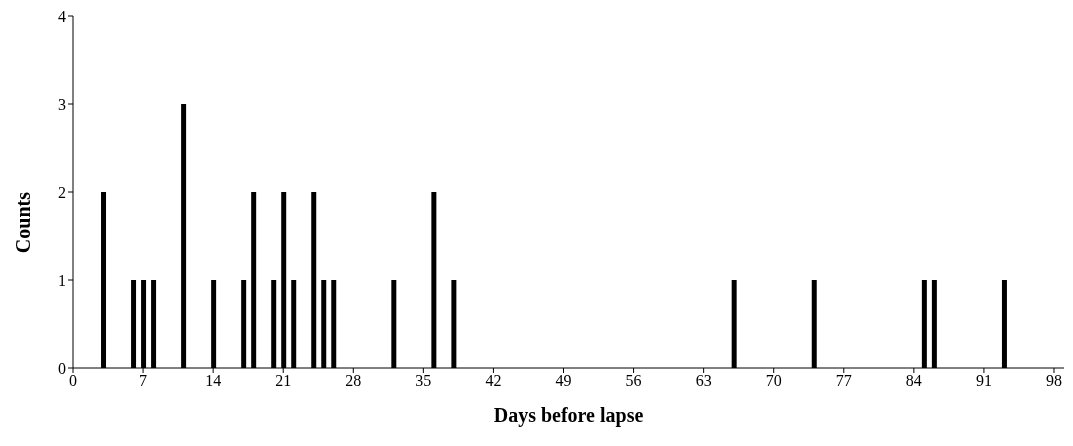 This screenshot has width=1073, height=446. Describe the element at coordinates (62, 16) in the screenshot. I see `y-tick-label: 4` at that location.